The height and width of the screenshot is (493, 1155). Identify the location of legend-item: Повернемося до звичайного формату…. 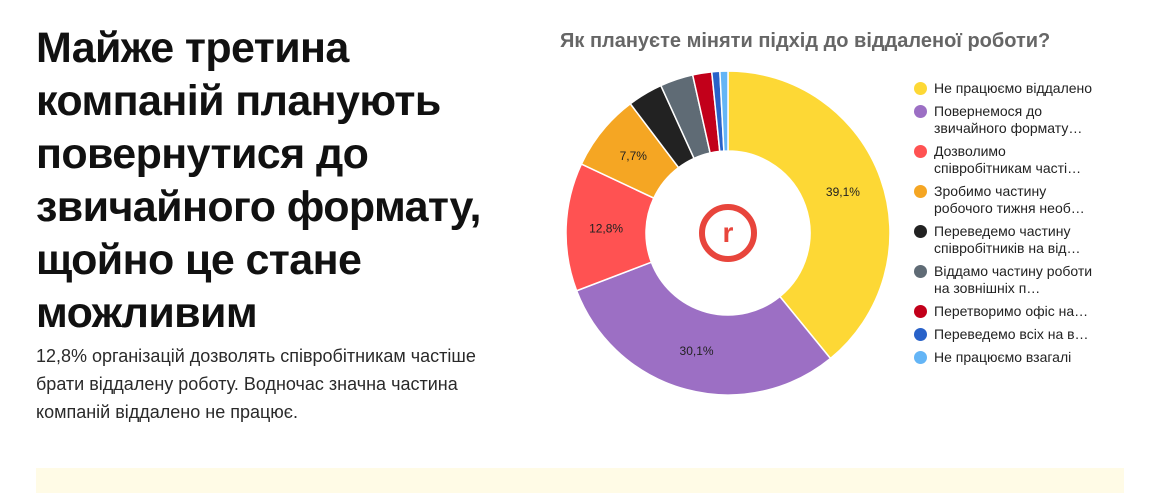
(1014, 120).